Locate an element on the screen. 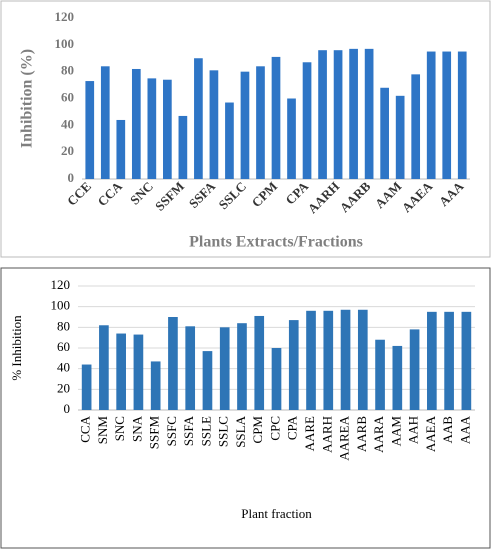 The height and width of the screenshot is (550, 492). x-tick-label: AARE is located at coordinates (309, 433).